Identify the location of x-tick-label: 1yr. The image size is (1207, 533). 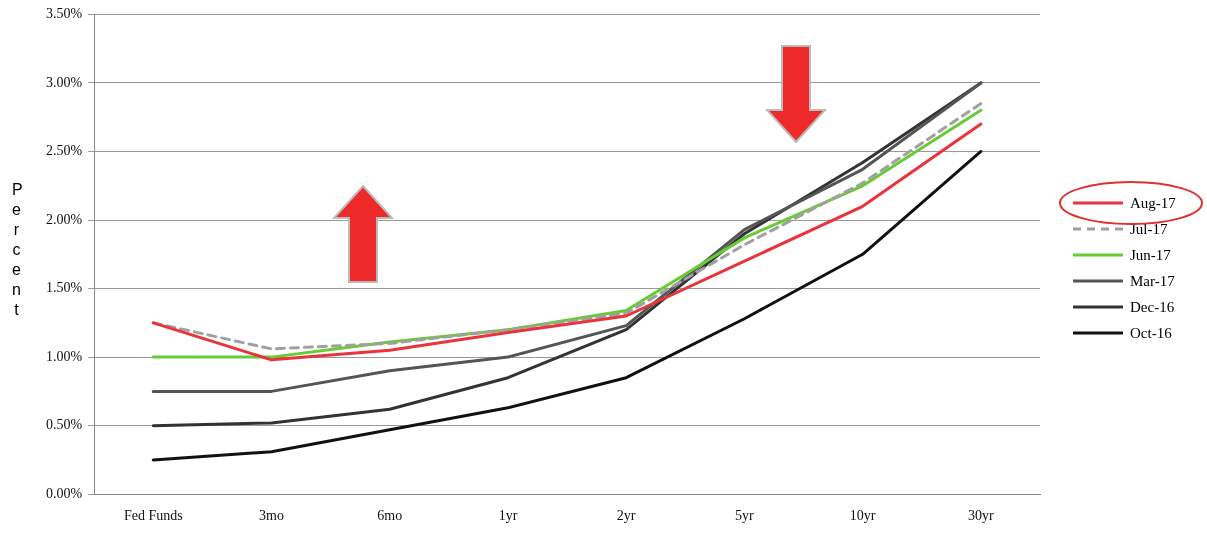
(508, 516).